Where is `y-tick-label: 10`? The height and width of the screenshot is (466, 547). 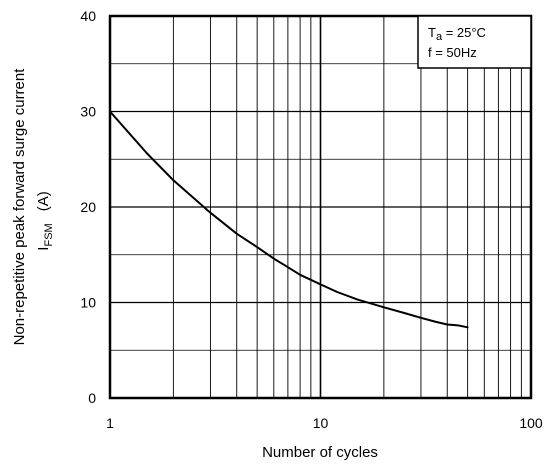 y-tick-label: 10 is located at coordinates (88, 303).